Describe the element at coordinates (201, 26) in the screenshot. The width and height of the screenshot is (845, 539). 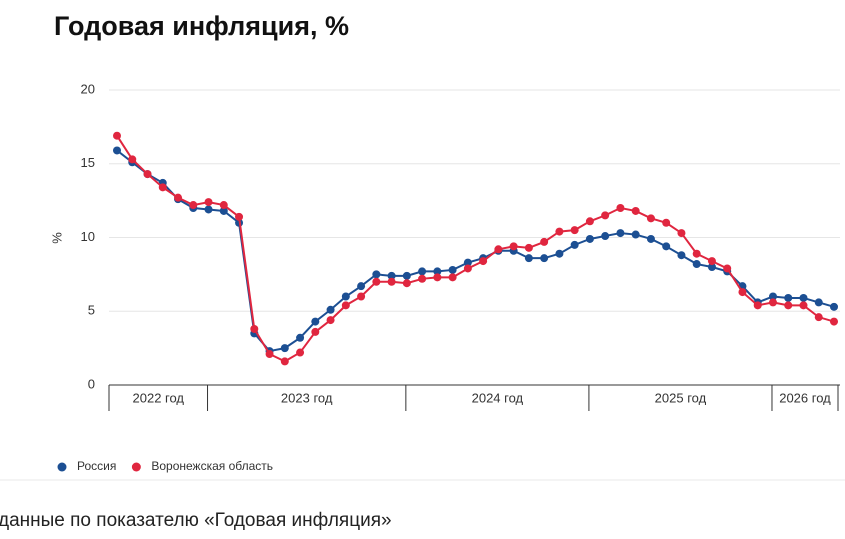
I see `chart-title: Годовая инфляция, %` at that location.